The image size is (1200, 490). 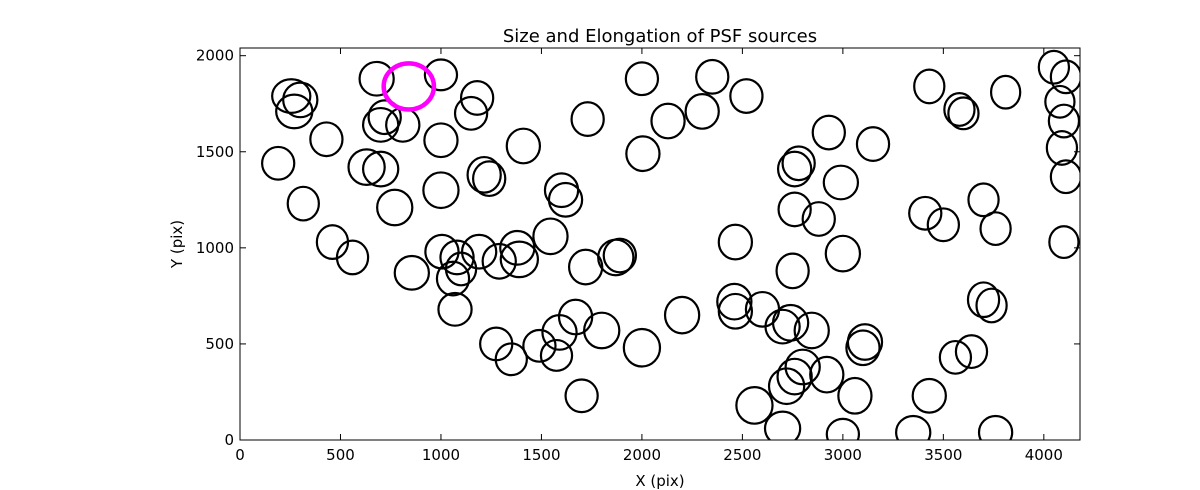 What do you see at coordinates (843, 455) in the screenshot?
I see `x-tick-label: 3000` at bounding box center [843, 455].